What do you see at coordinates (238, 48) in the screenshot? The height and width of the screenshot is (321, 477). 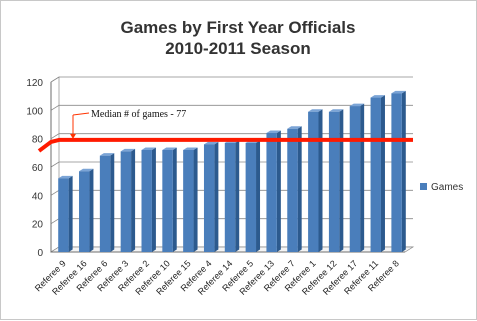 I see `chart-title-line-2: 2010-2011 Season` at bounding box center [238, 48].